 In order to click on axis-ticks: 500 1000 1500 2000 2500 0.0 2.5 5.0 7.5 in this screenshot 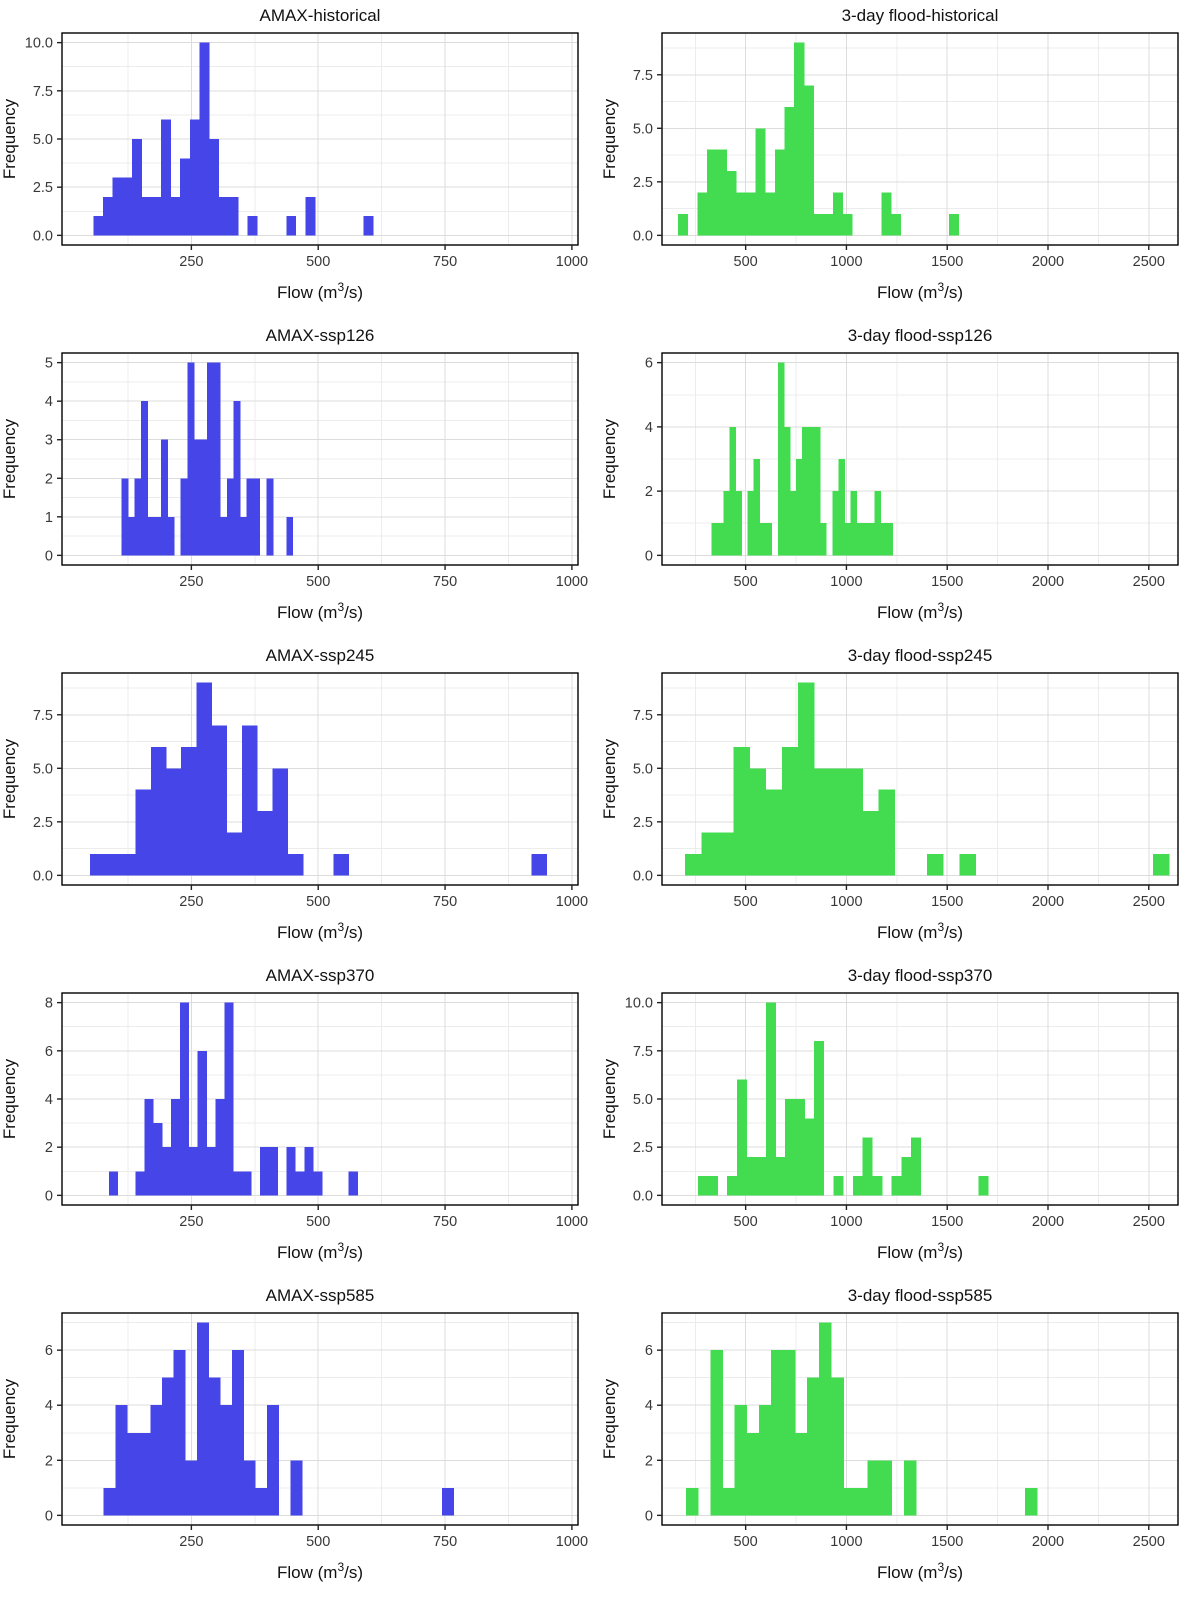, I will do `click(899, 809)`.